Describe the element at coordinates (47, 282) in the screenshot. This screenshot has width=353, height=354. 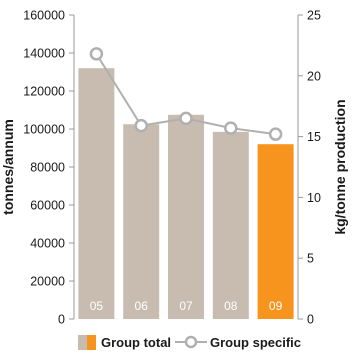
I see `y-tick-label: 20000` at that location.